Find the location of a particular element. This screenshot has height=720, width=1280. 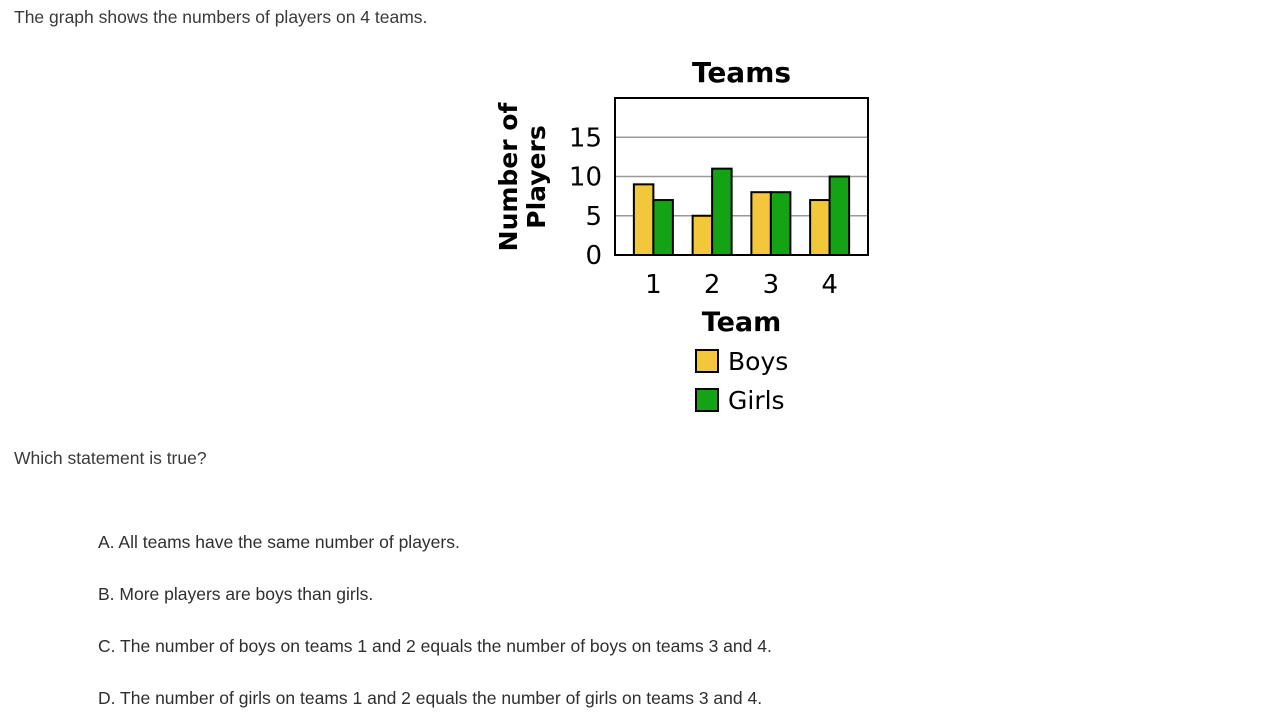

chart-legend: Boys Girls is located at coordinates (741, 385).